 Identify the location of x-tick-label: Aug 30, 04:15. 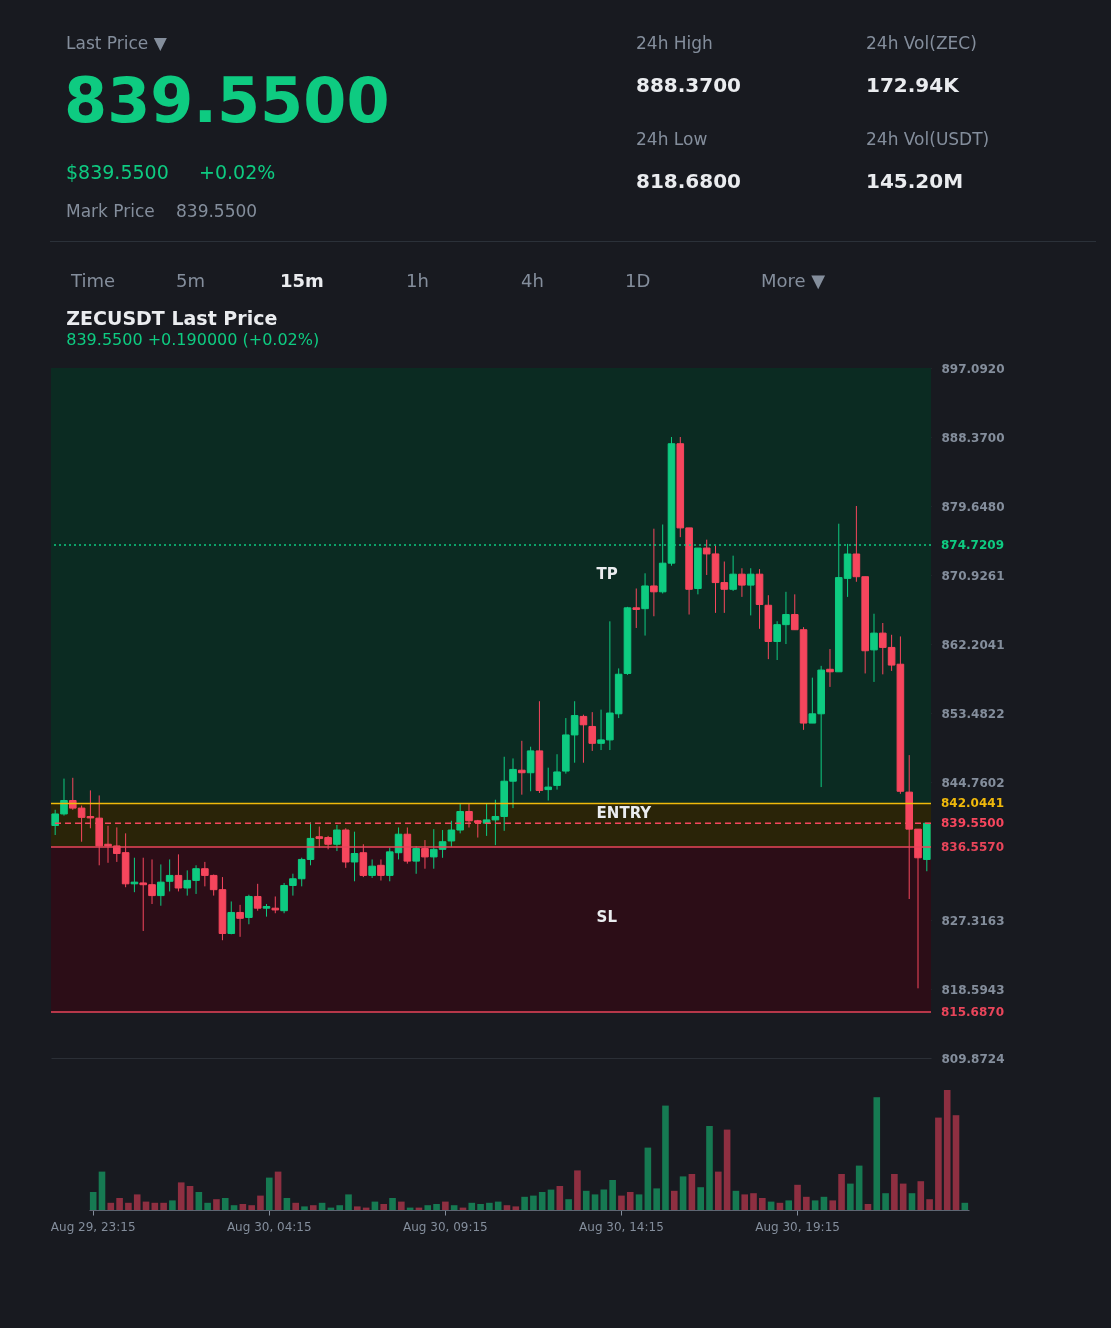
(269, 1226).